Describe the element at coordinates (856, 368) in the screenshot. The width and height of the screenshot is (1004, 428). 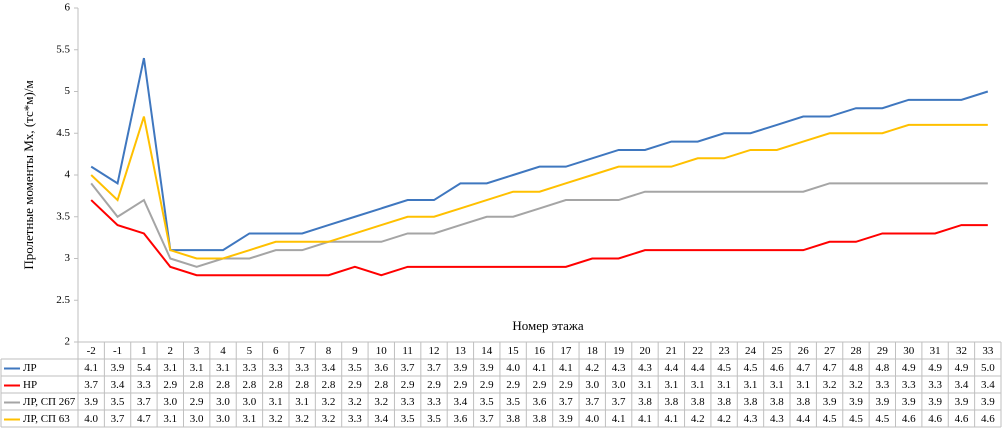
I see `table-value: 4.8` at that location.